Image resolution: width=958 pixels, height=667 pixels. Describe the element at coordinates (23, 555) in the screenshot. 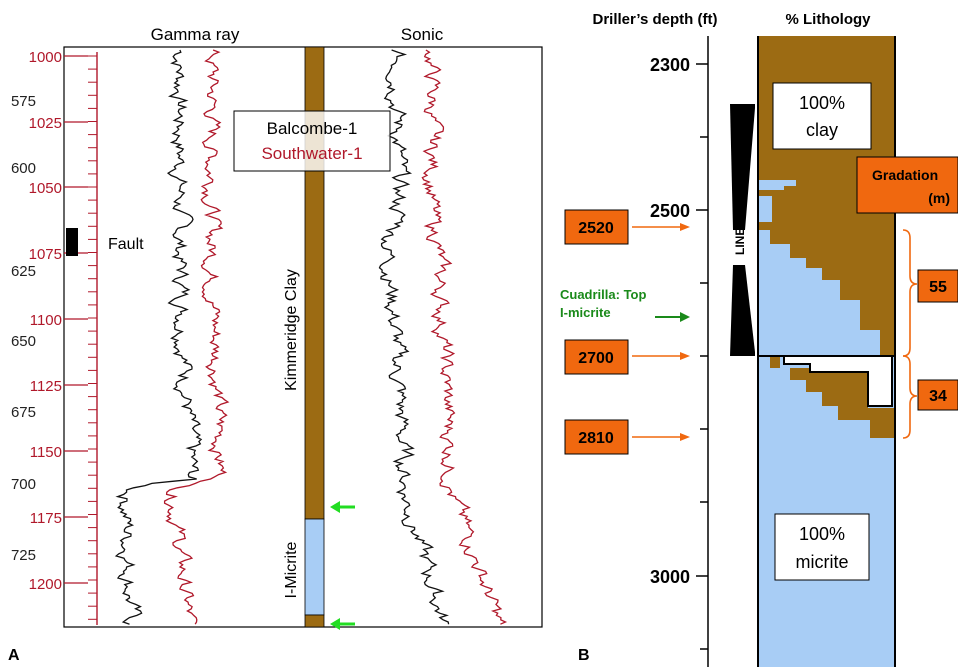

I see `depth-black-725: 725` at that location.